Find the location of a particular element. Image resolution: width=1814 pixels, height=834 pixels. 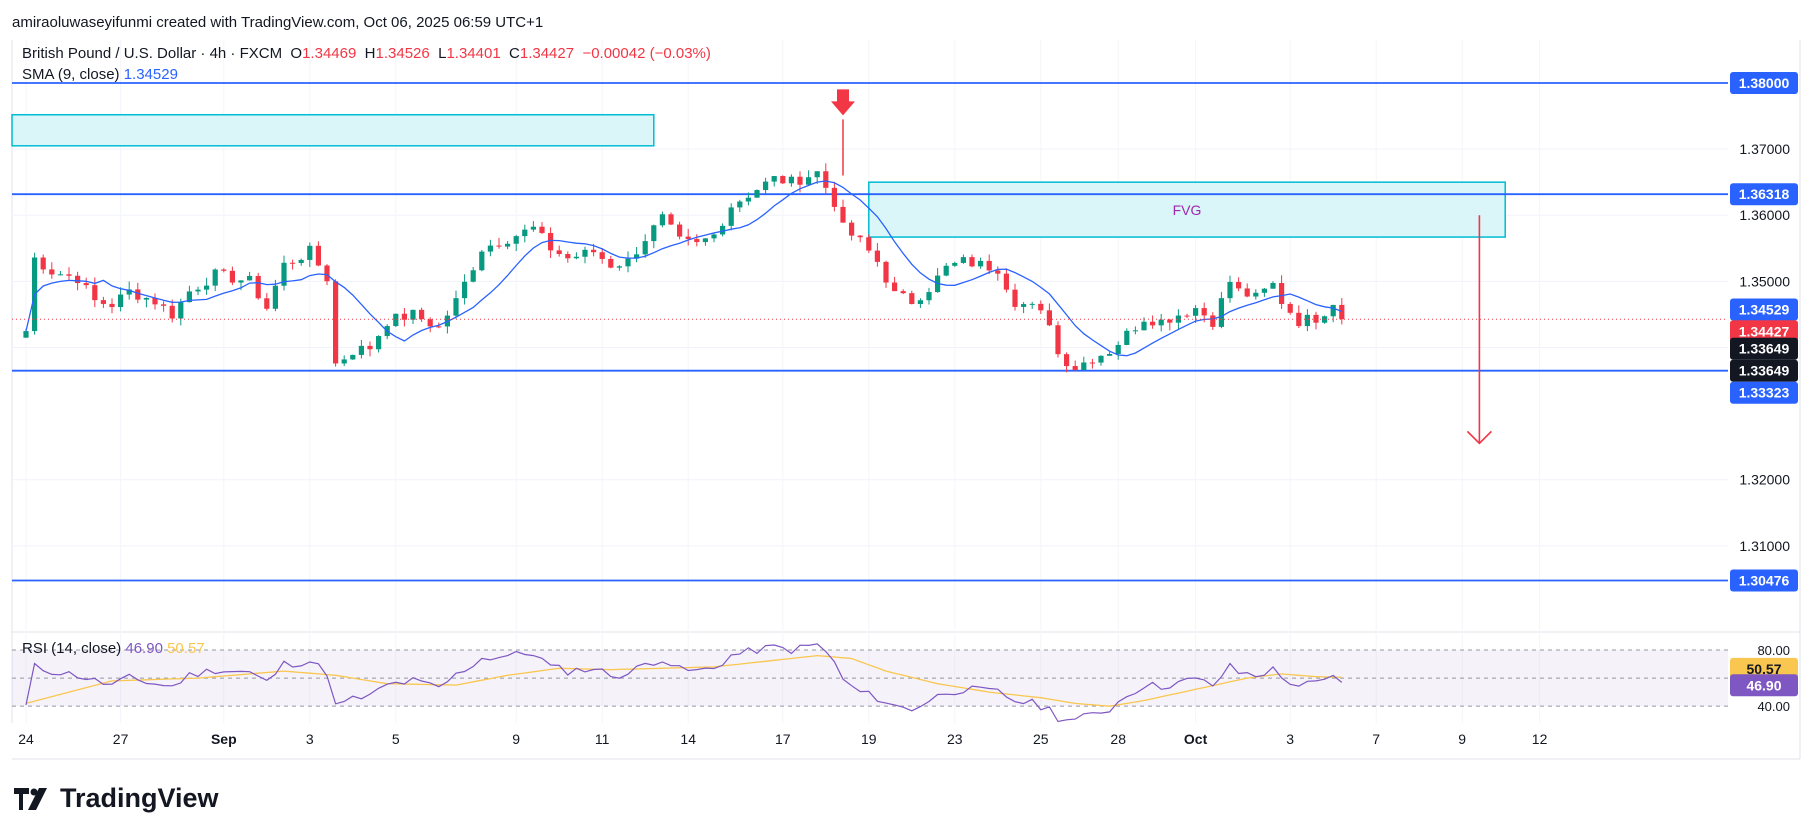

price-tick-label: 1.35000 is located at coordinates (1764, 281).